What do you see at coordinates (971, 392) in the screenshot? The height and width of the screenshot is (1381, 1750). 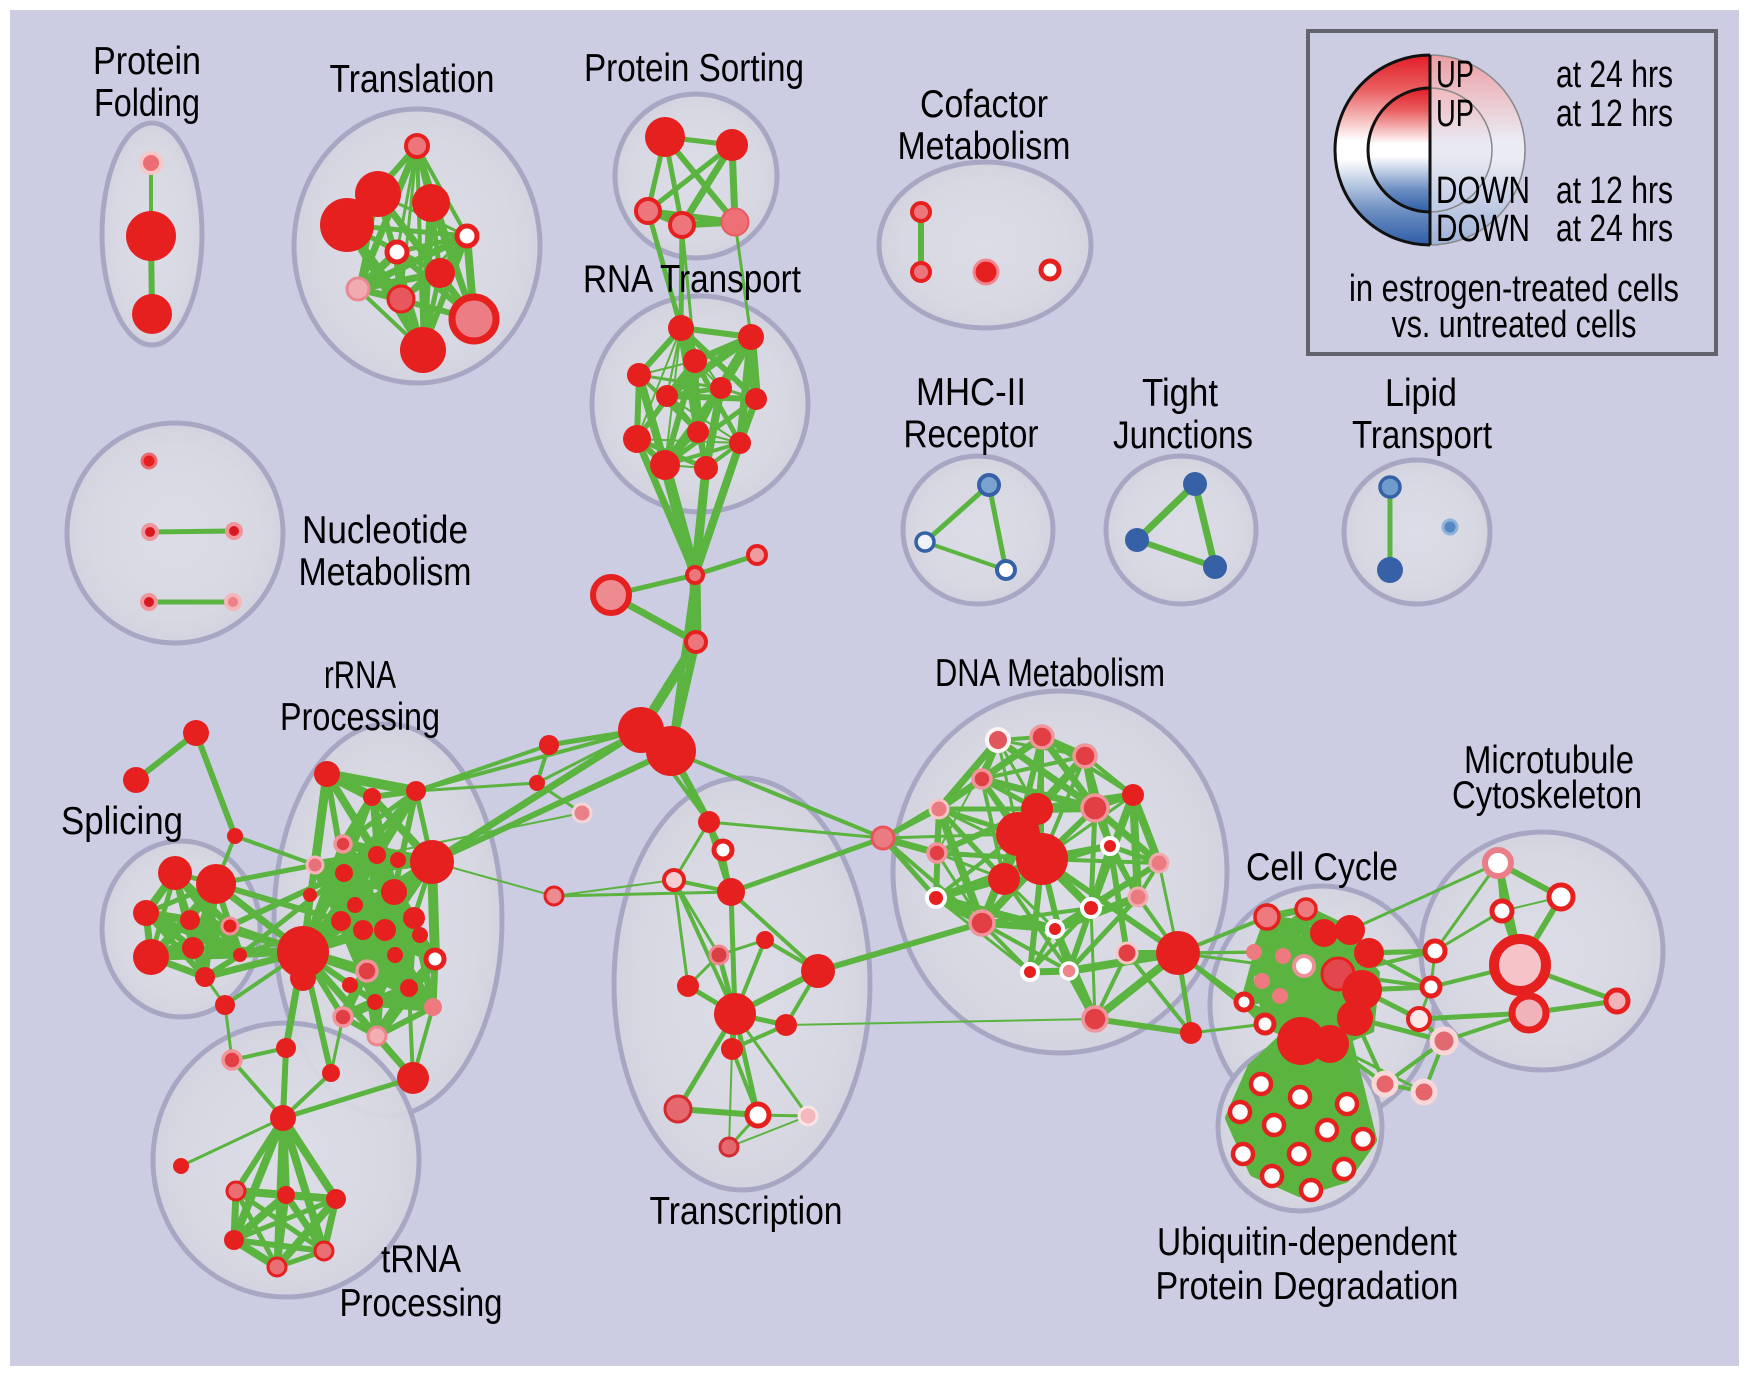 I see `svg-text: MHC-II` at bounding box center [971, 392].